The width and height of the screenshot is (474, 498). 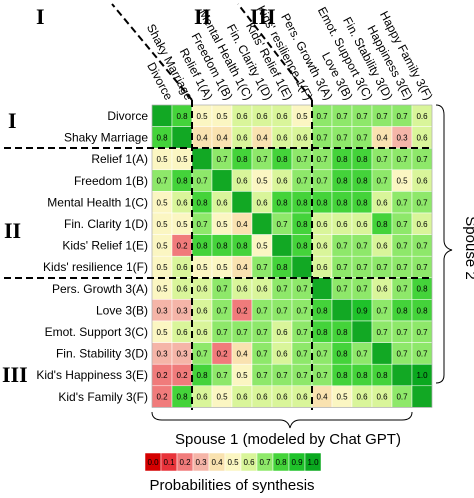 What do you see at coordinates (95, 267) in the screenshot?
I see `row-label: Kids' resilience 1(F)` at bounding box center [95, 267].